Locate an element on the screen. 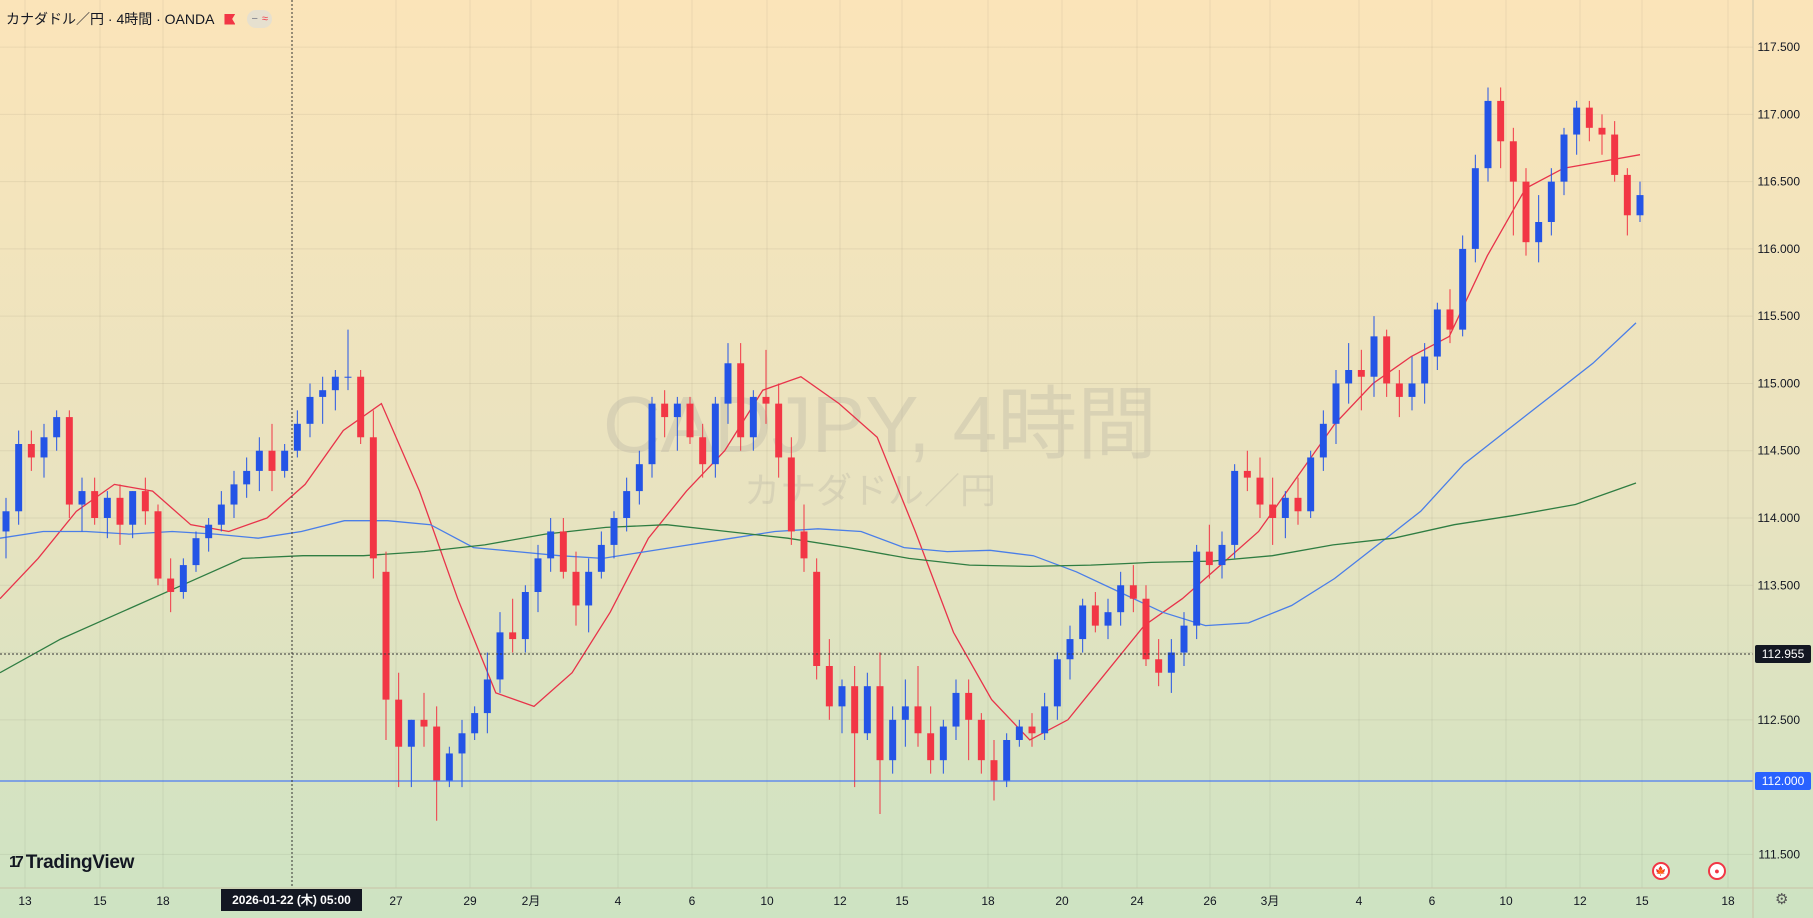  x-tick-label: 20 is located at coordinates (1062, 901).